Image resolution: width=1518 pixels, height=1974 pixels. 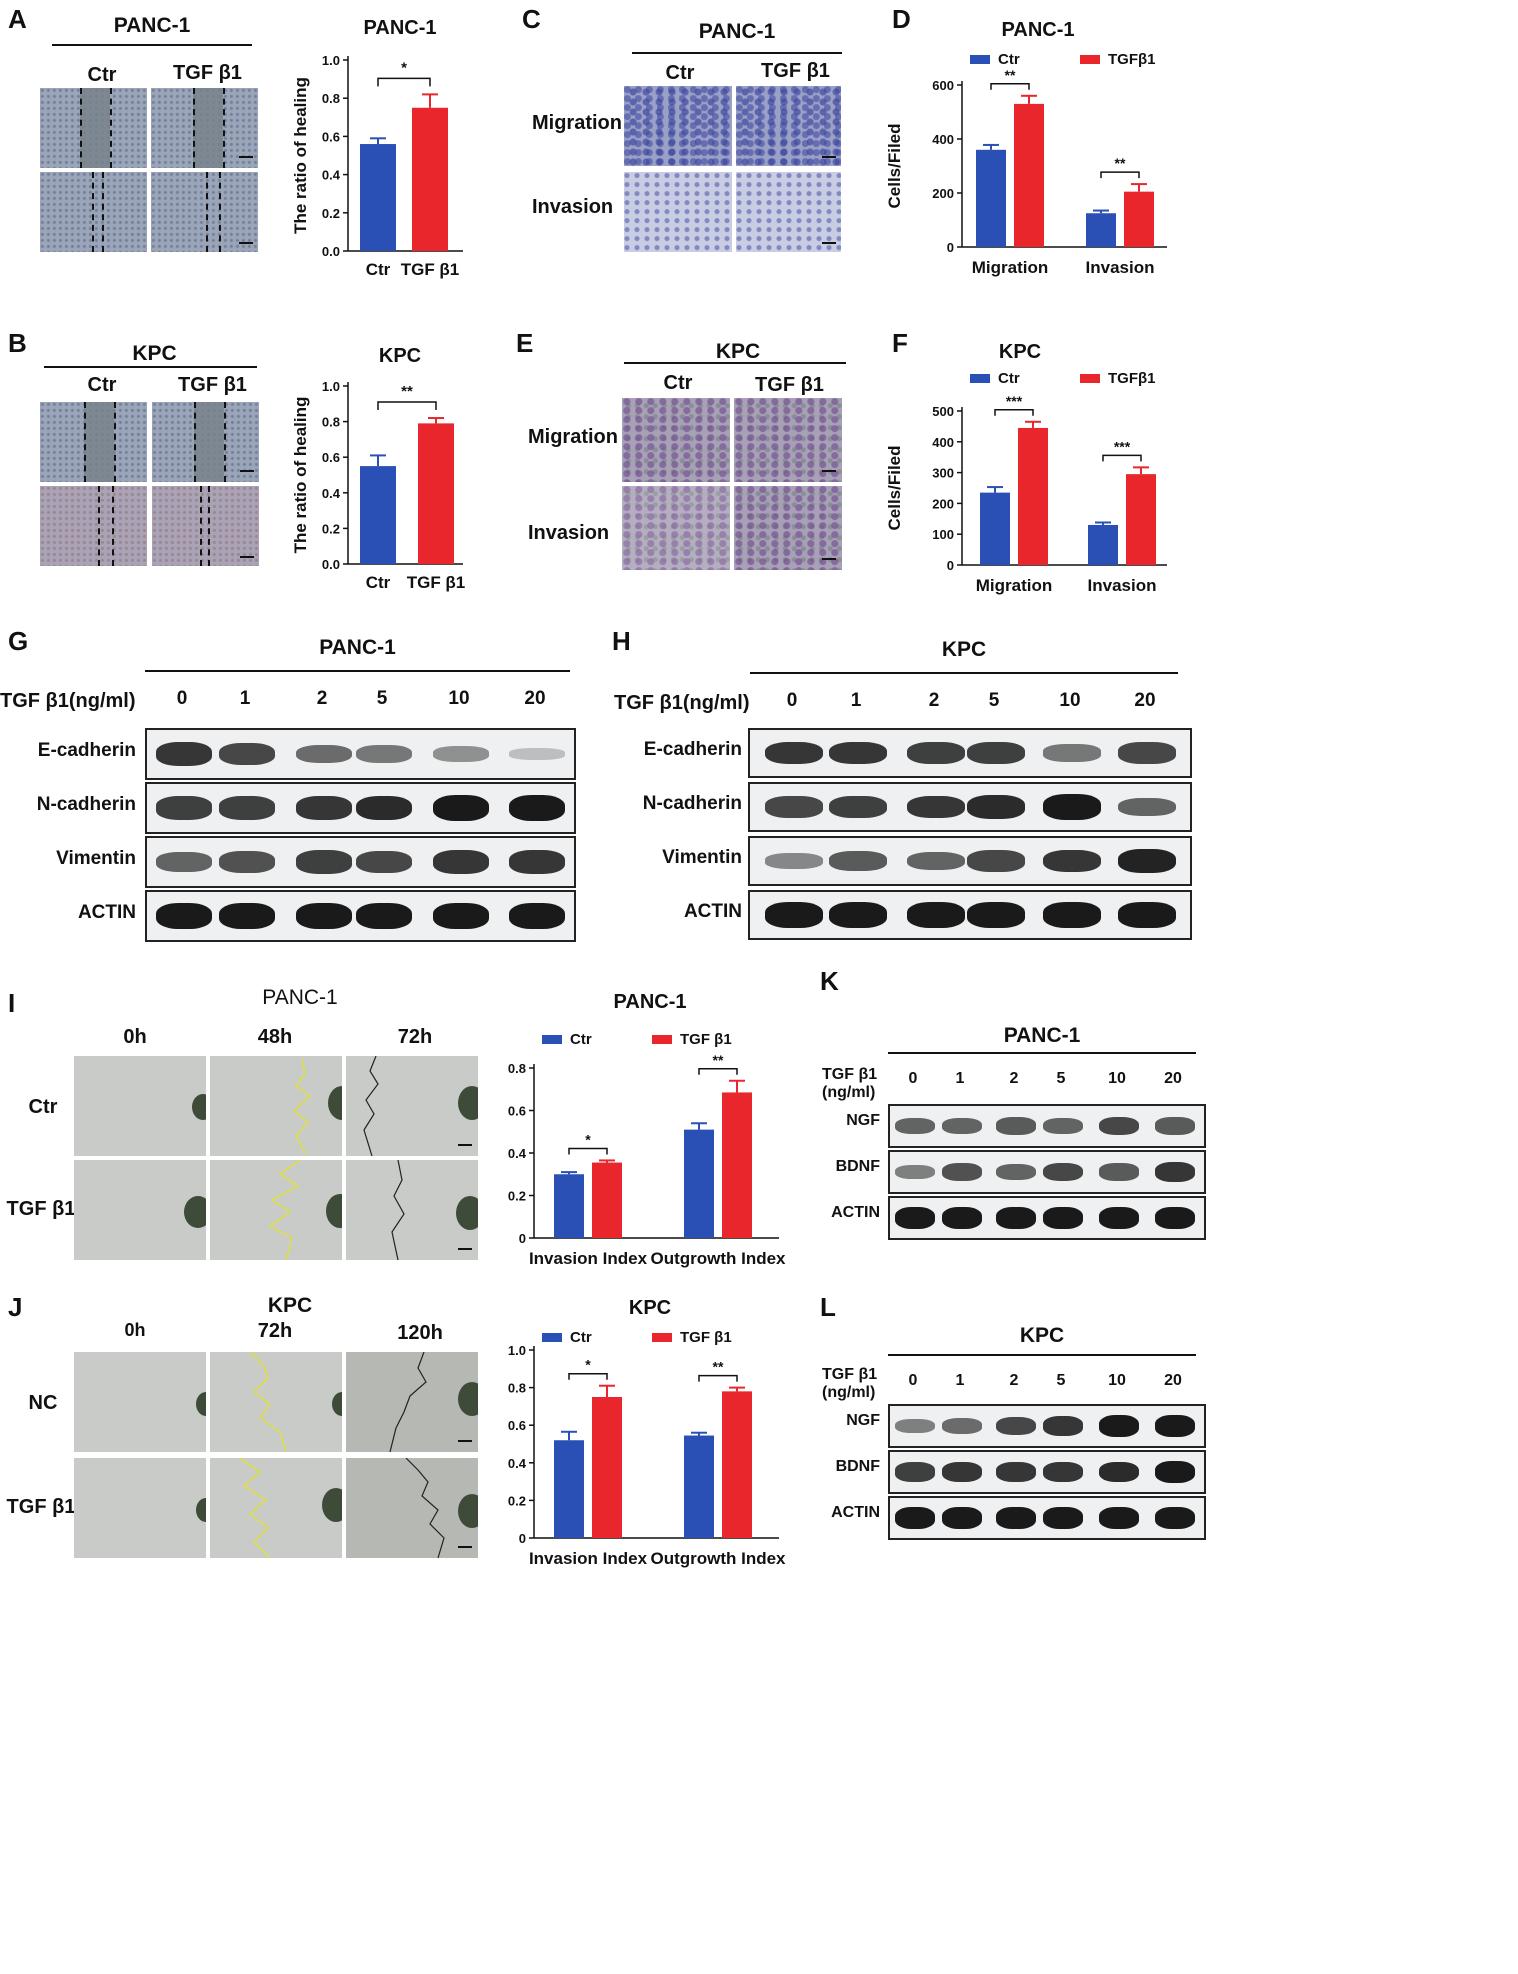 What do you see at coordinates (522, 1538) in the screenshot?
I see `y-tick-label: 0` at bounding box center [522, 1538].